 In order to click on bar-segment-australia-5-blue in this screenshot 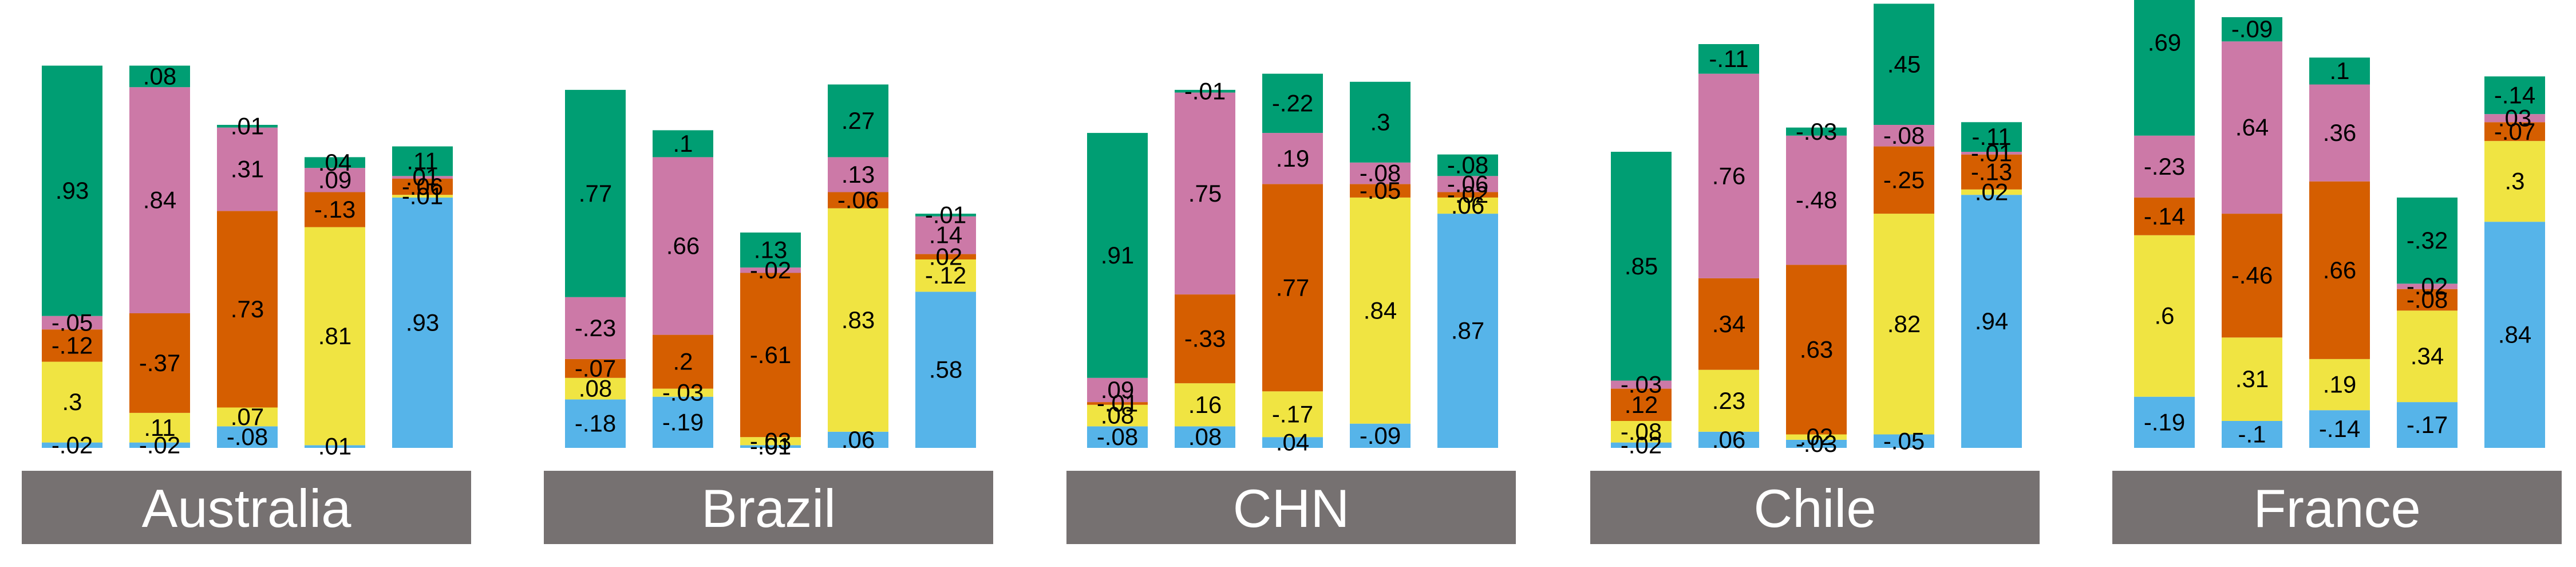, I will do `click(422, 322)`.